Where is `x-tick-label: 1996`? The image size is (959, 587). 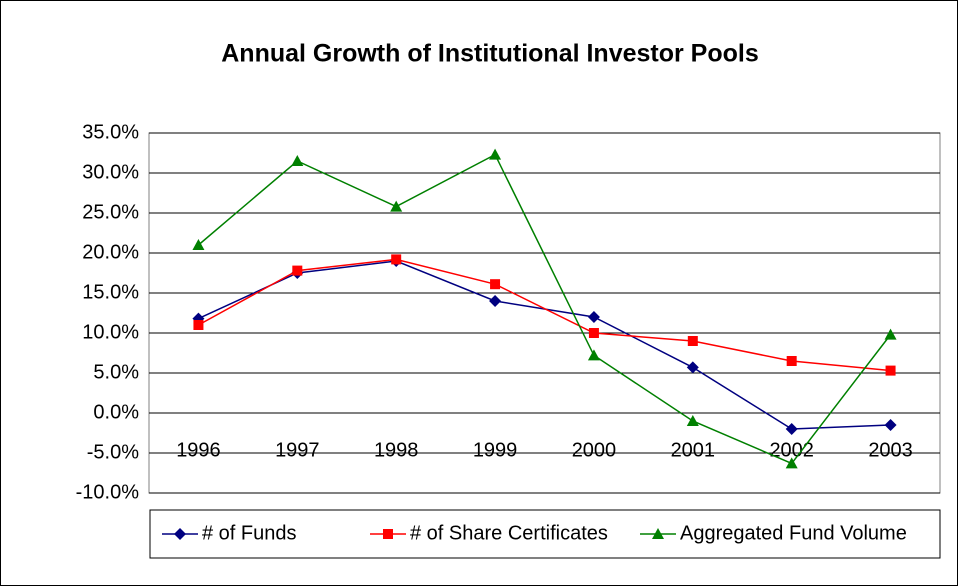 x-tick-label: 1996 is located at coordinates (198, 450).